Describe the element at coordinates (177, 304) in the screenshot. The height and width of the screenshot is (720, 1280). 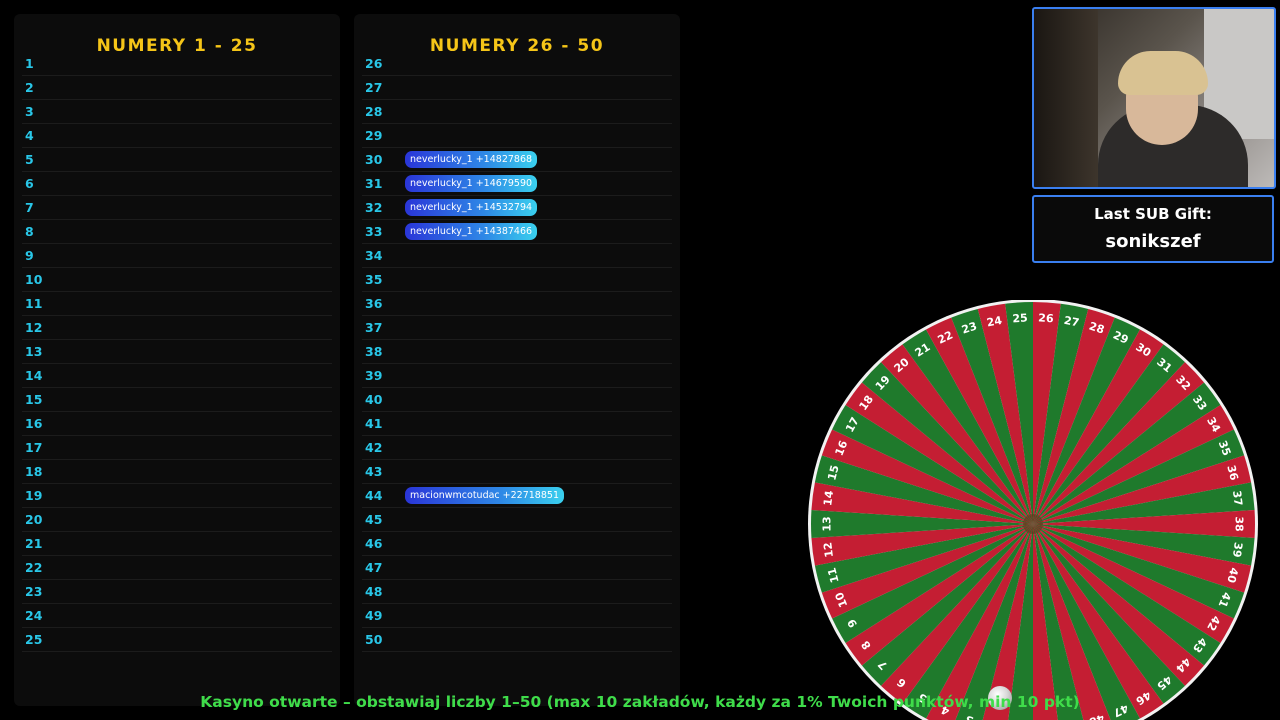
I see `number-row: 11` at that location.